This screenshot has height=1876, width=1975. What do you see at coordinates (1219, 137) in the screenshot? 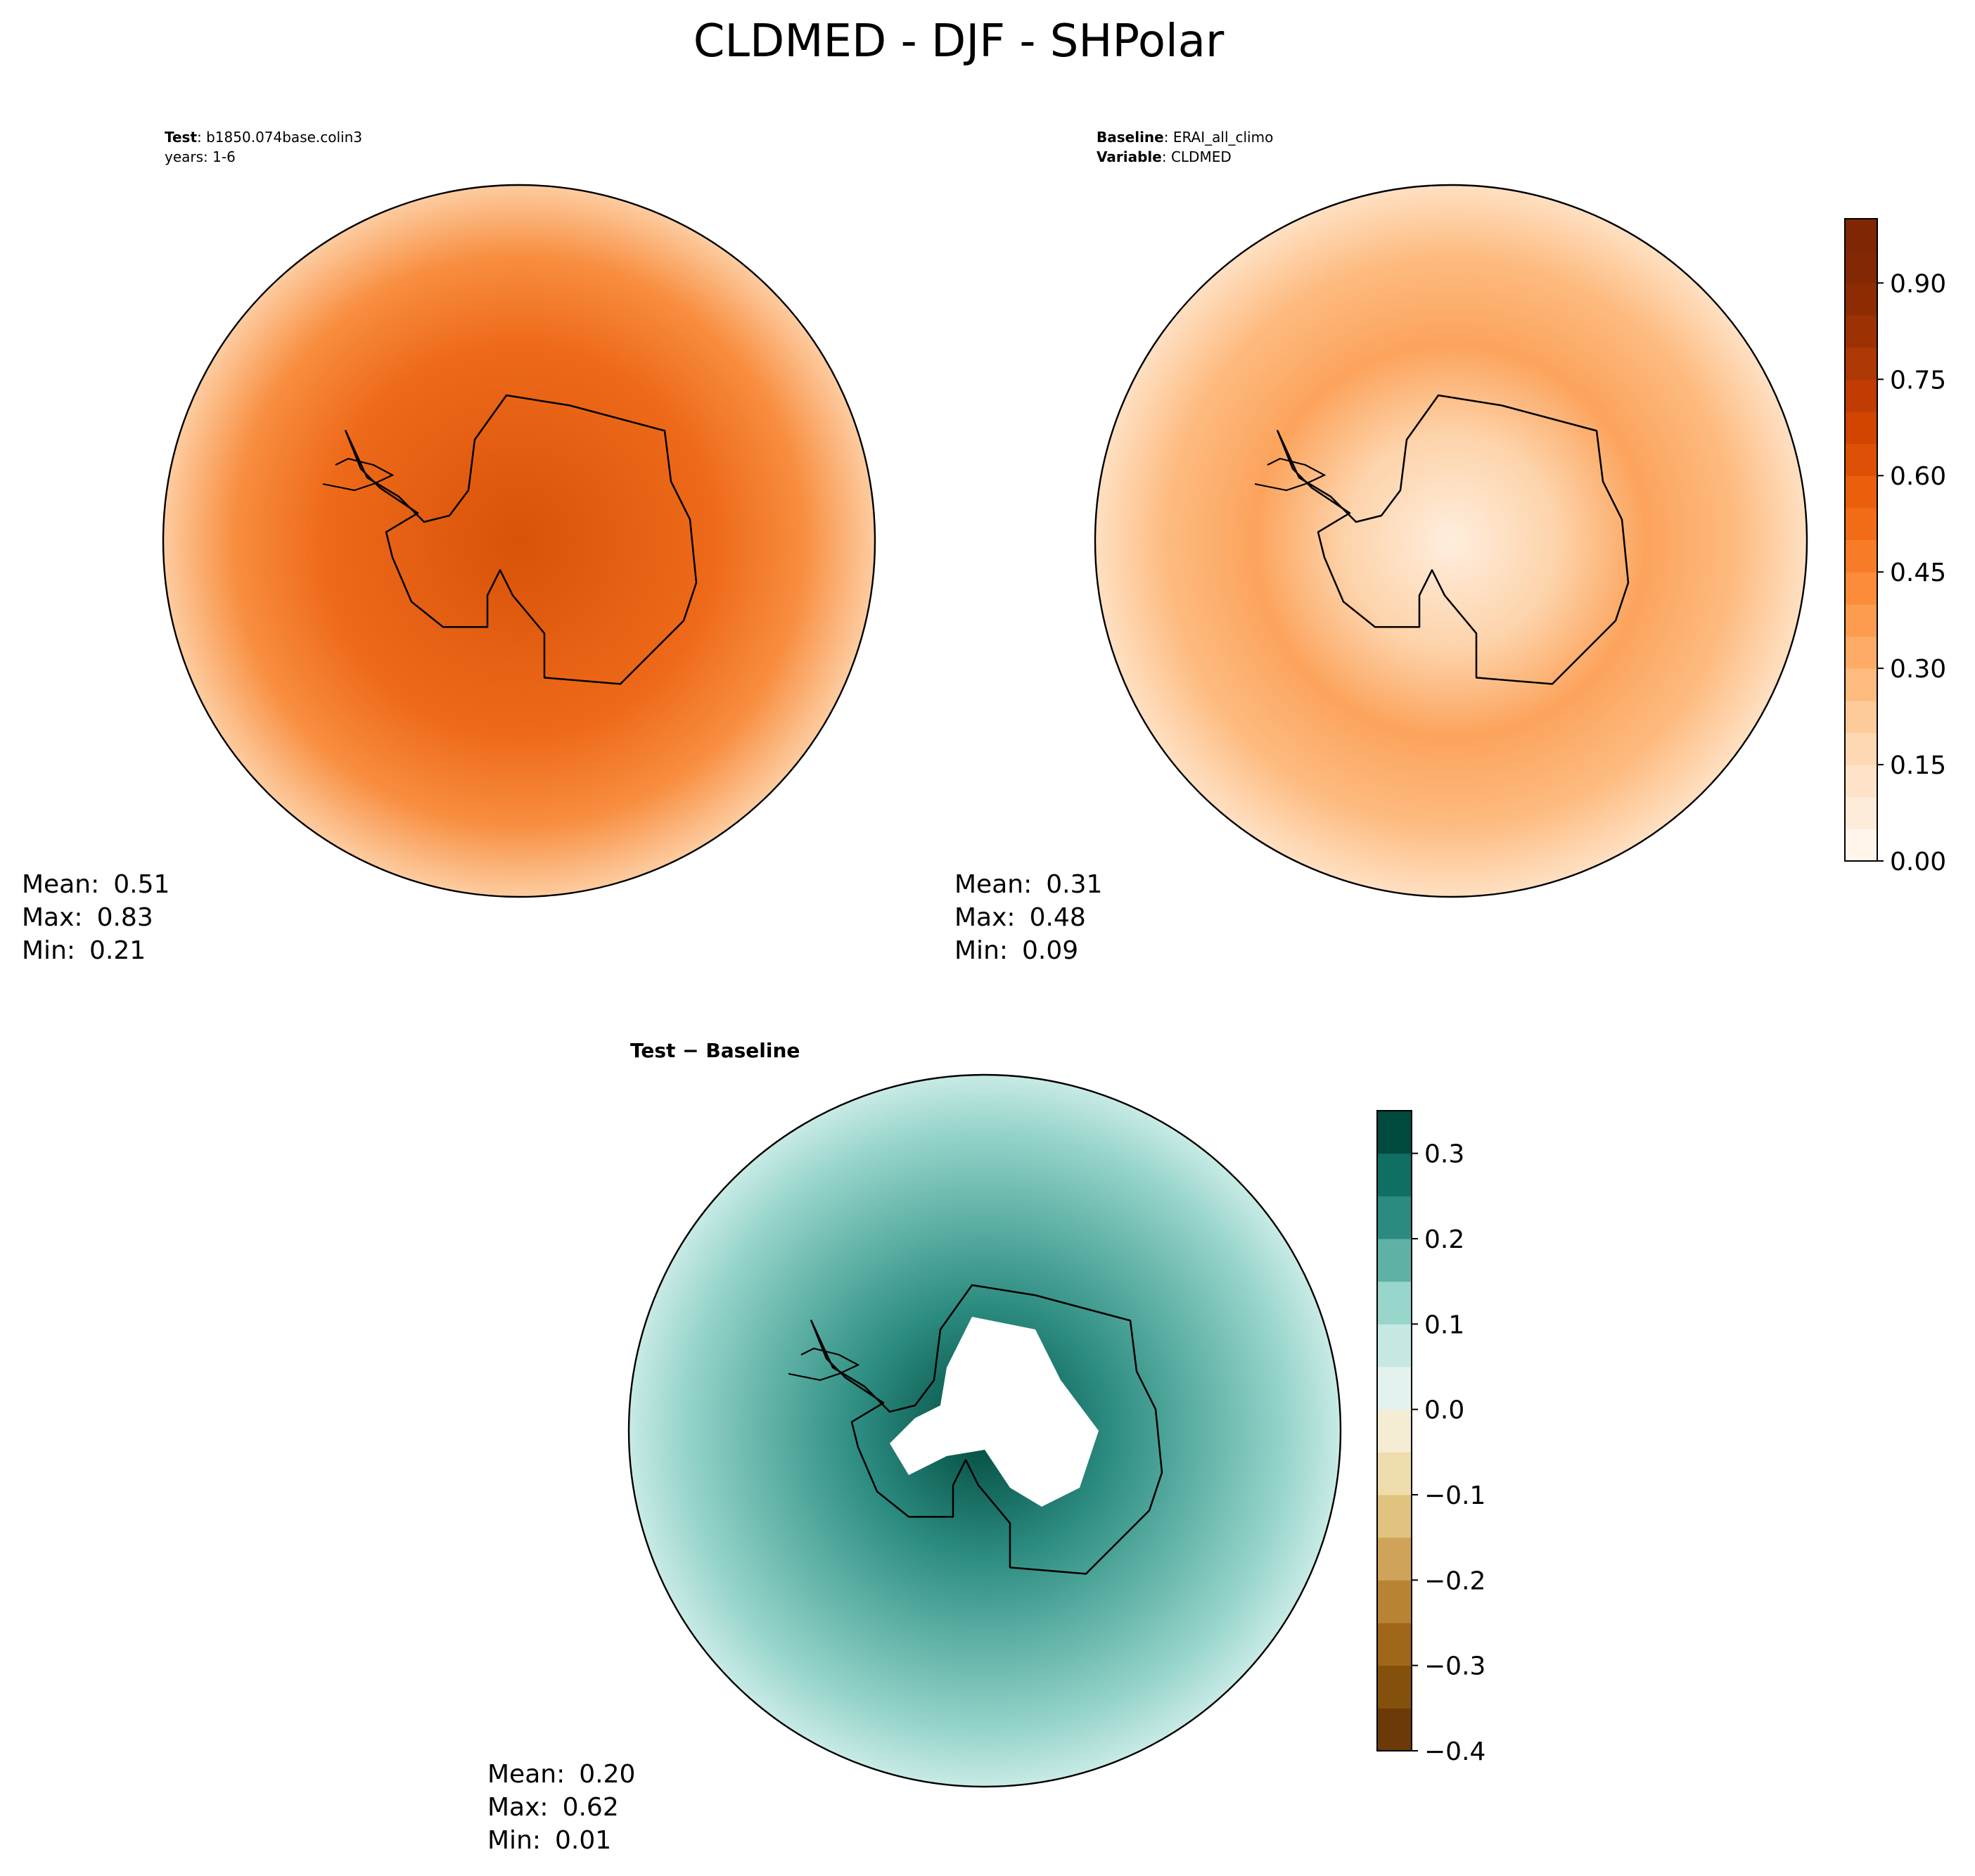
I see `caption-part: : ERAI_all_climo` at bounding box center [1219, 137].